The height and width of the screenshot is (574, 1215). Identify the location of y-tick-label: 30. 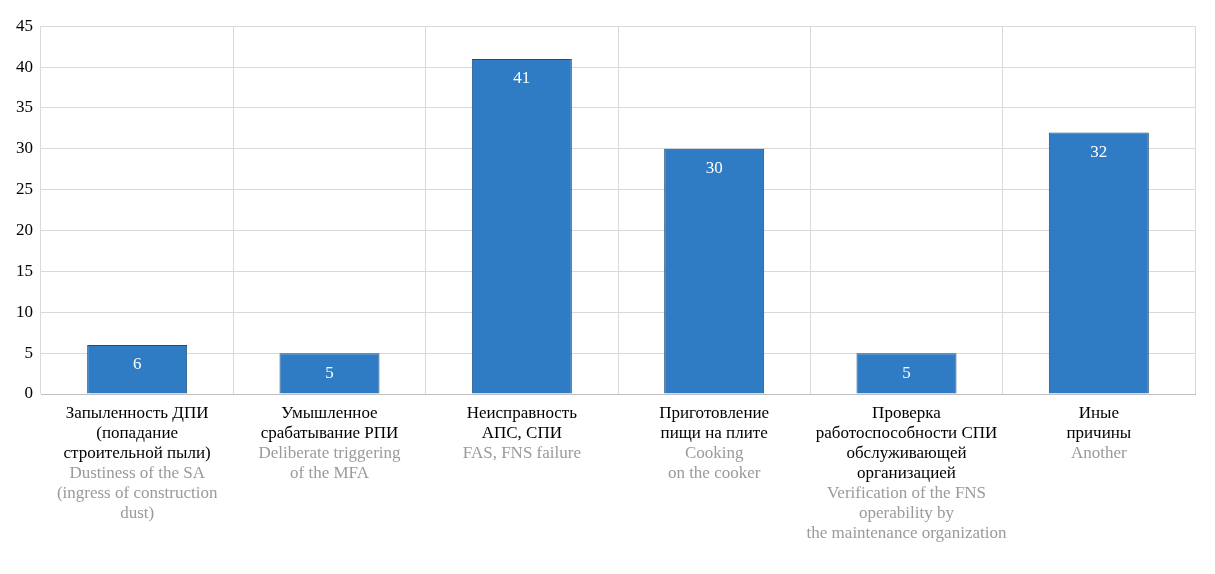
(24, 148).